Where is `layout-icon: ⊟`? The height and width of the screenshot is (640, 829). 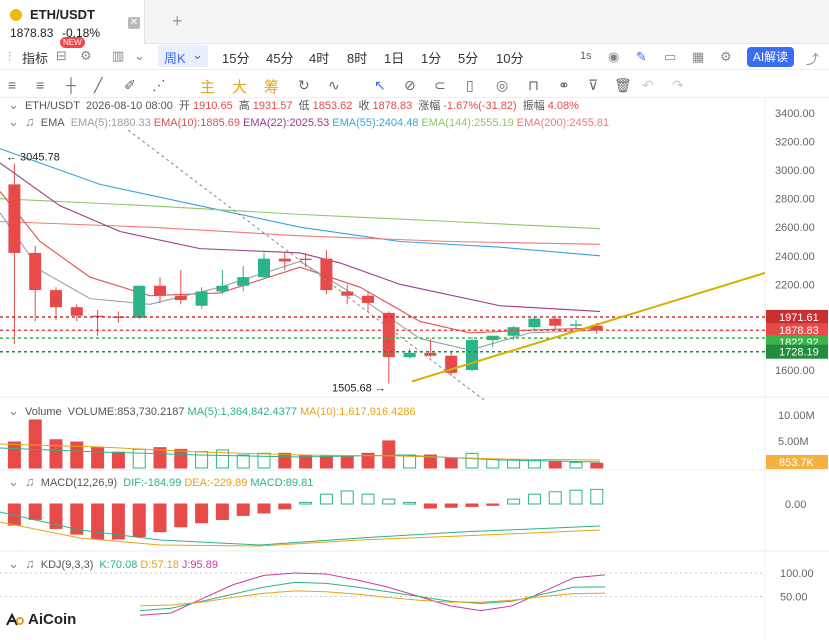
layout-icon: ⊟ is located at coordinates (61, 55).